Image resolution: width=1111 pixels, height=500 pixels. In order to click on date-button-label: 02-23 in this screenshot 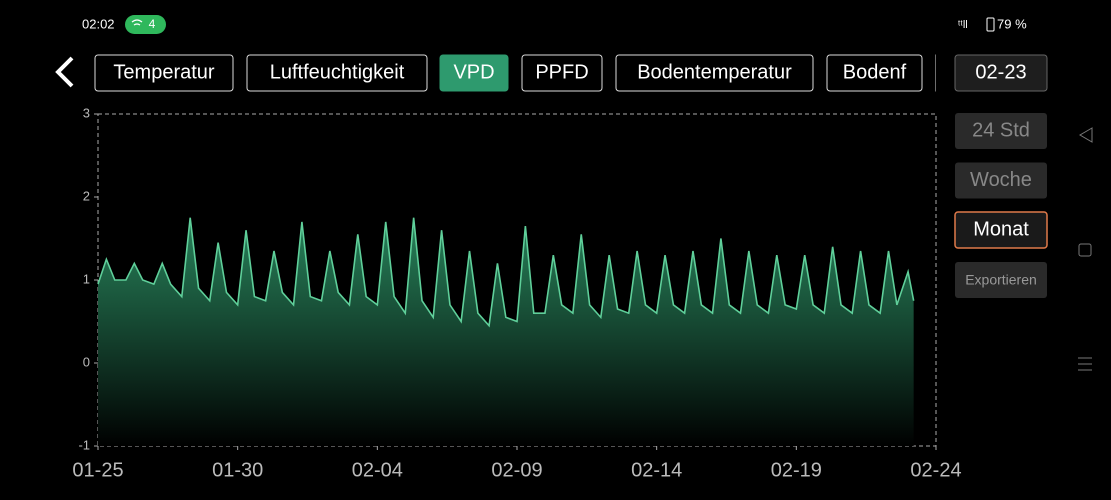, I will do `click(1000, 72)`.